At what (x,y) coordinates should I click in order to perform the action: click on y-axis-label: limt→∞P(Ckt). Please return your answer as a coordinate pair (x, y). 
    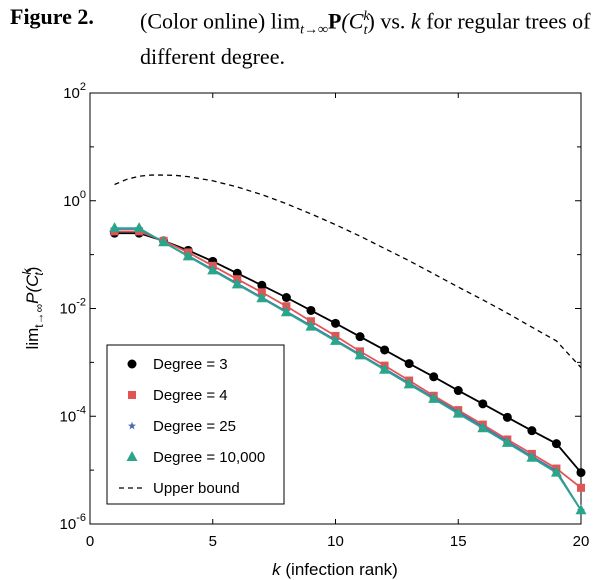
    Looking at the image, I should click on (33, 308).